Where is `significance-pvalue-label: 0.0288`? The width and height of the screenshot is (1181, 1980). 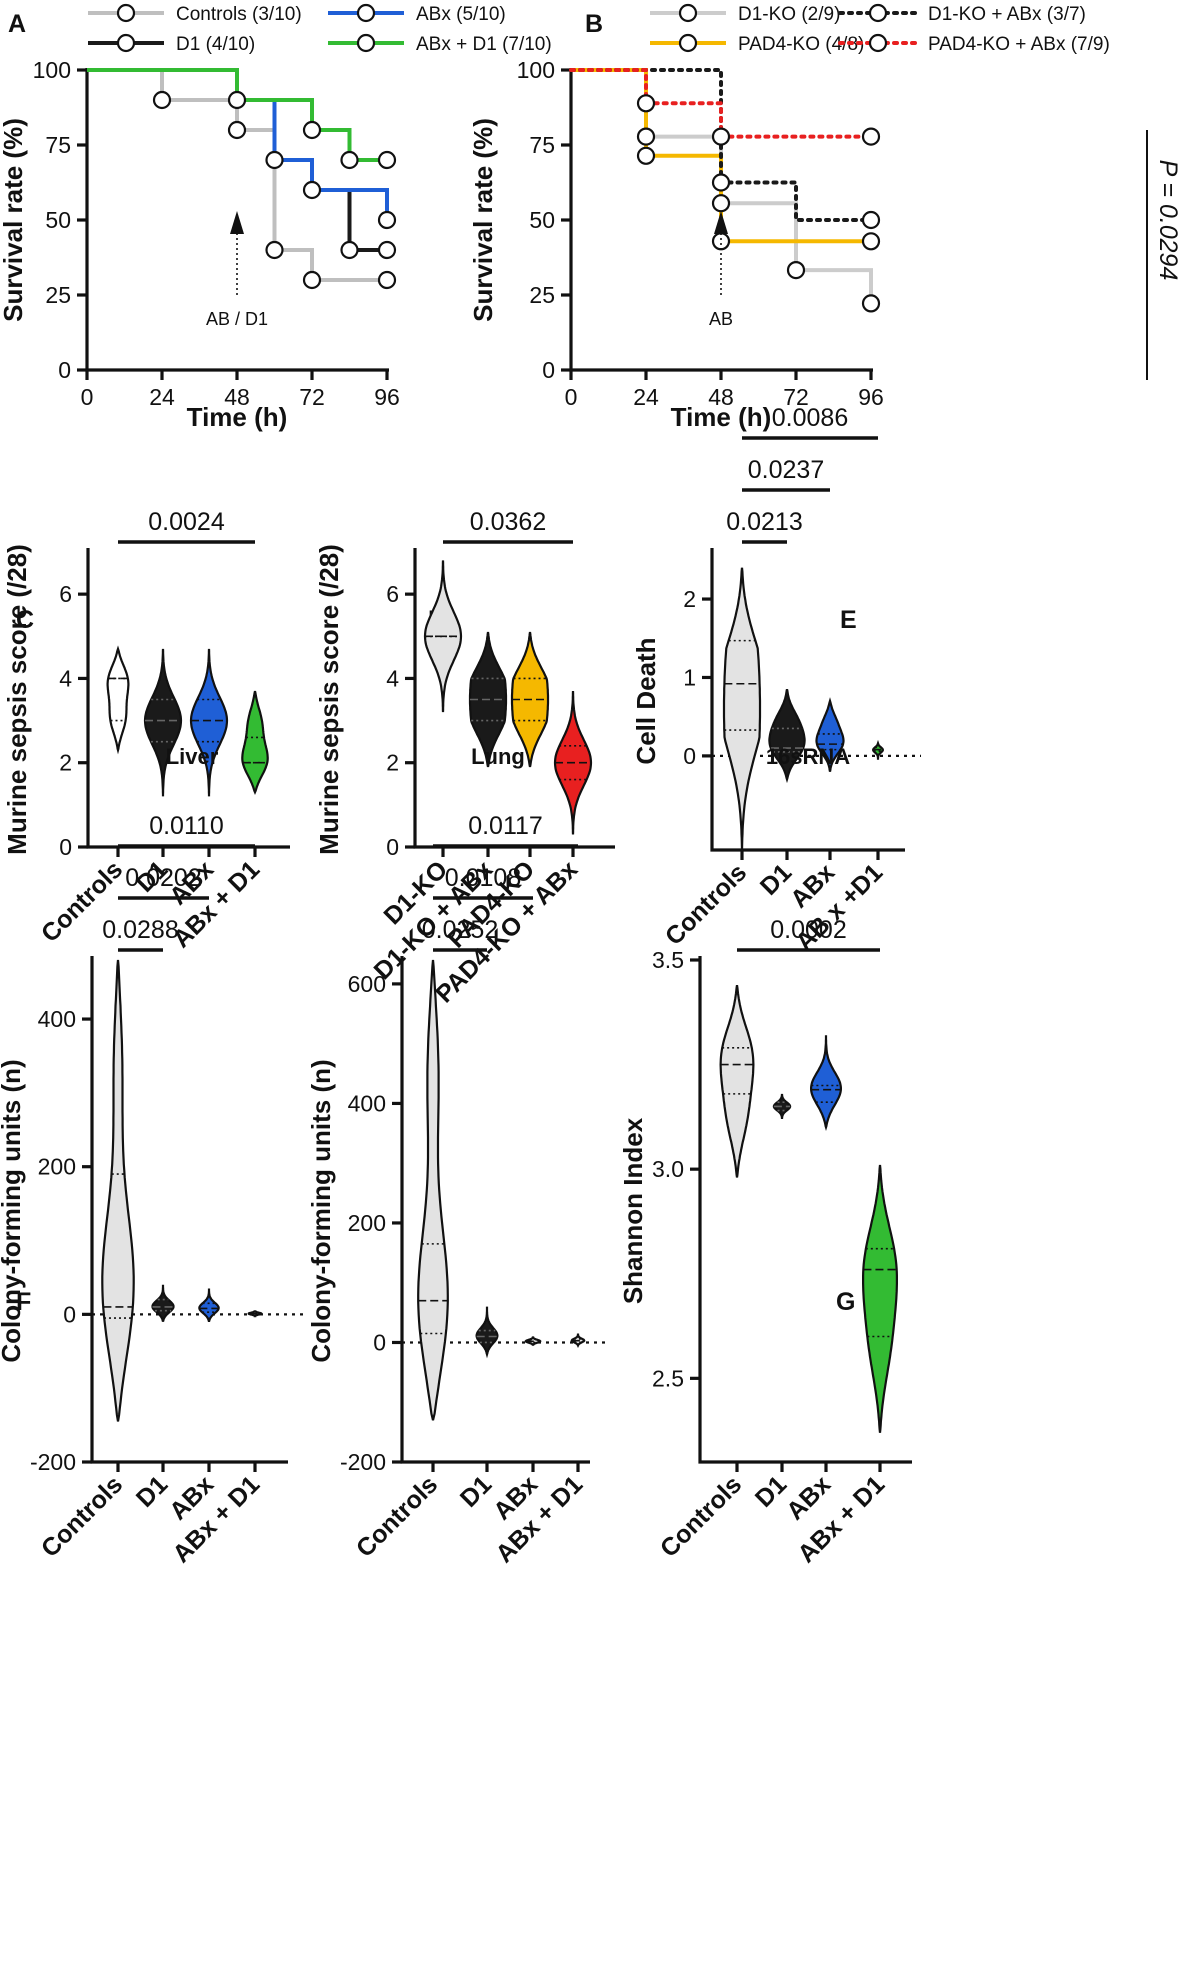 significance-pvalue-label: 0.0288 is located at coordinates (140, 930).